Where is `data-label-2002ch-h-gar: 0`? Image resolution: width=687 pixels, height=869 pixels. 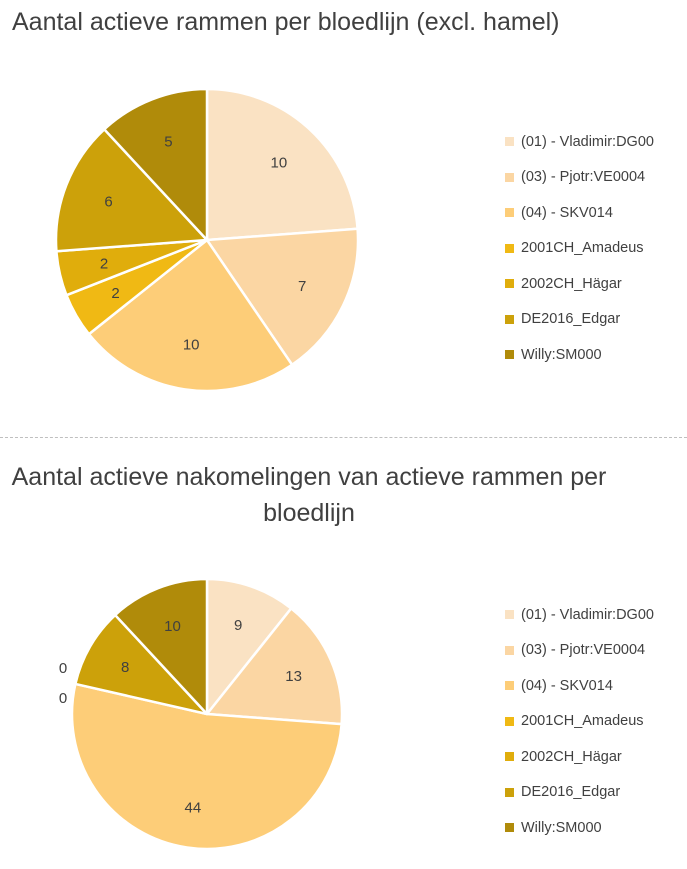 data-label-2002ch-h-gar: 0 is located at coordinates (63, 698).